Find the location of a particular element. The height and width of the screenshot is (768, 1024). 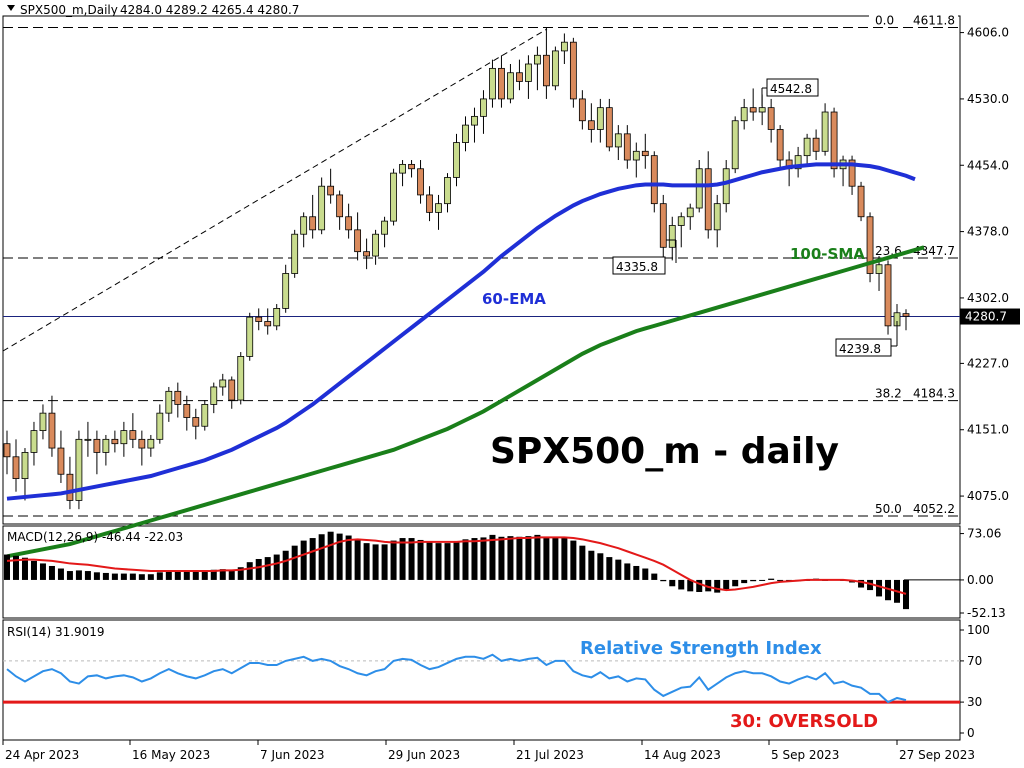

rsi-y-tick-label: 70 is located at coordinates (974, 661).